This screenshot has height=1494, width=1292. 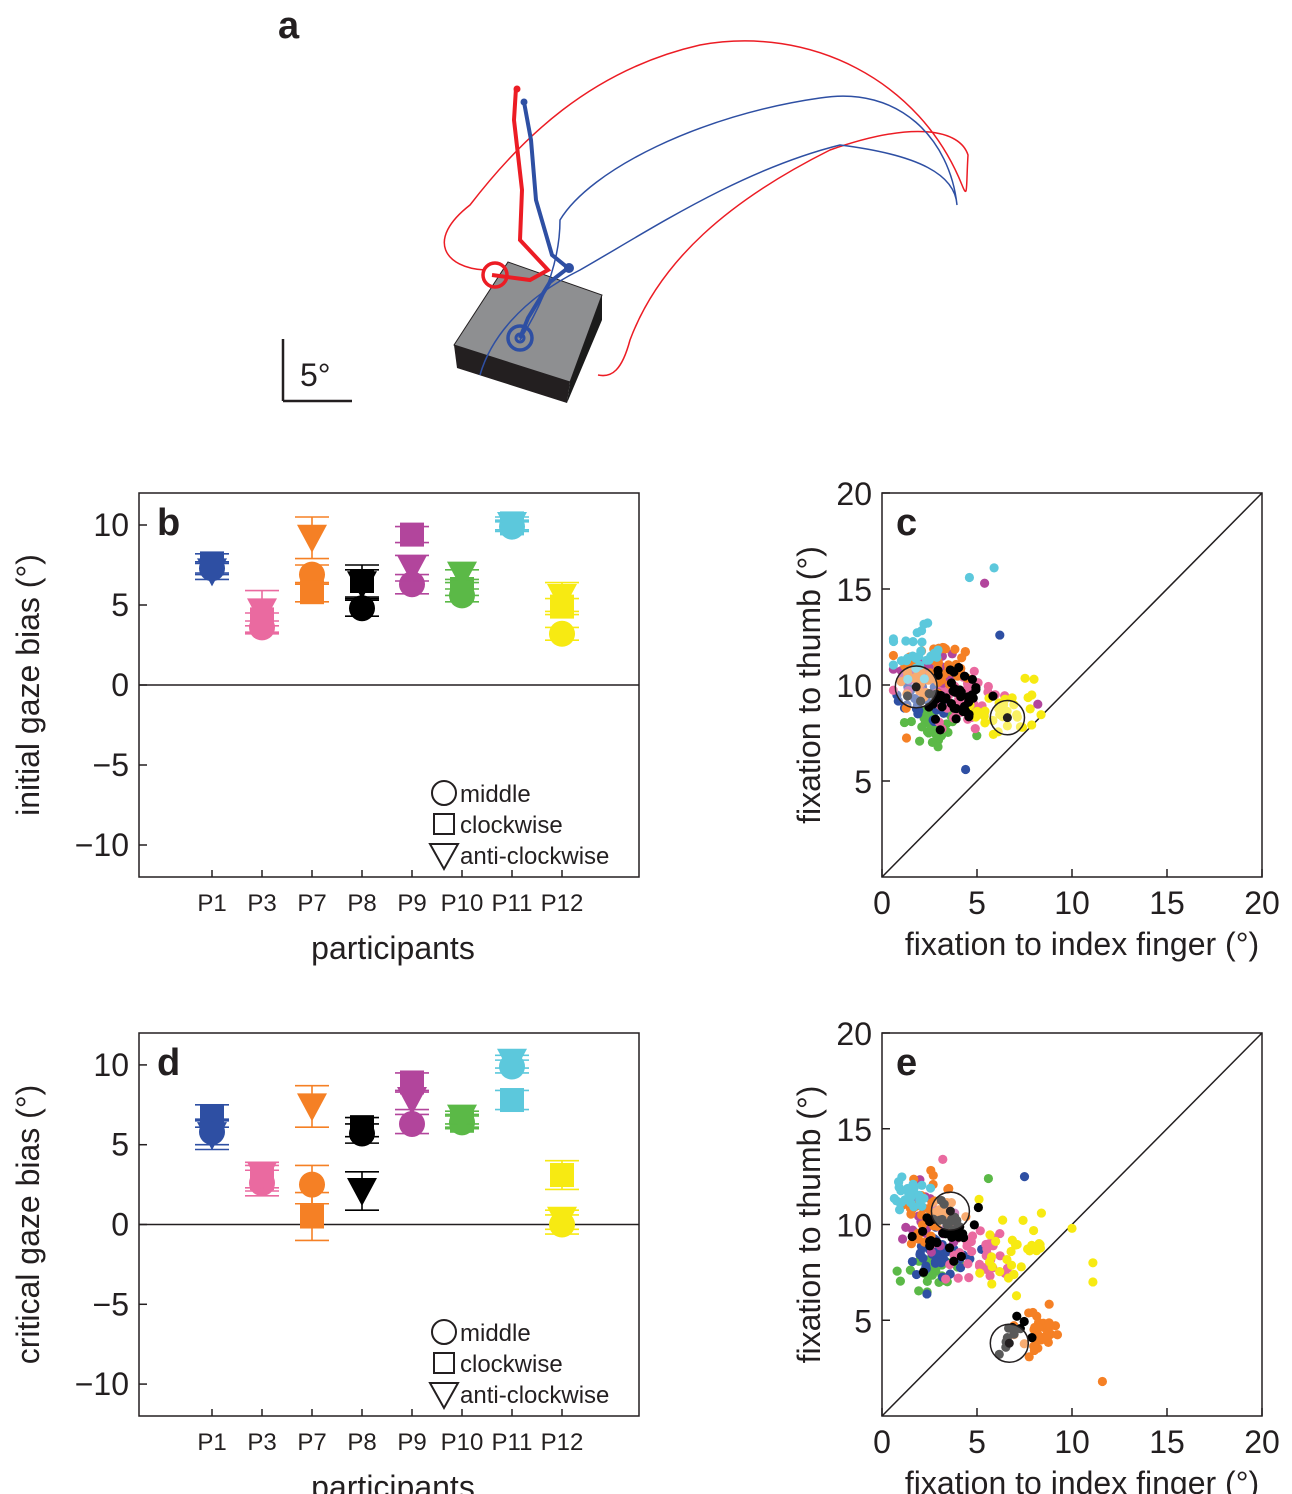 I want to click on x-tick-label: 20, so click(x=1262, y=903).